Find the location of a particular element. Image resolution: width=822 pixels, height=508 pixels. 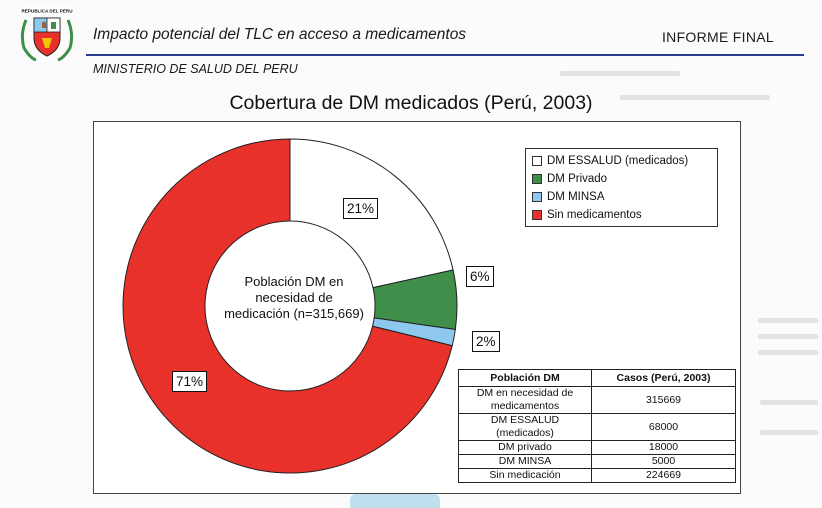

legend-label: DM ESSALUD (medicados) is located at coordinates (618, 161).